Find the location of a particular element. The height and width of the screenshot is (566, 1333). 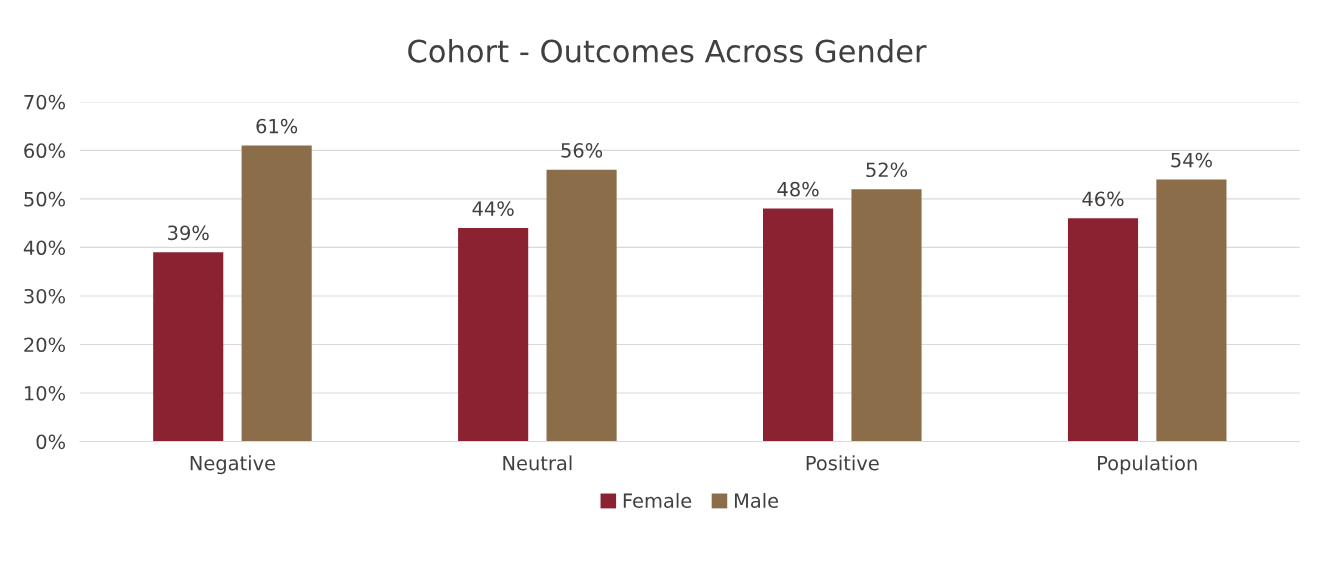

y-tick-label: 30% is located at coordinates (45, 296).